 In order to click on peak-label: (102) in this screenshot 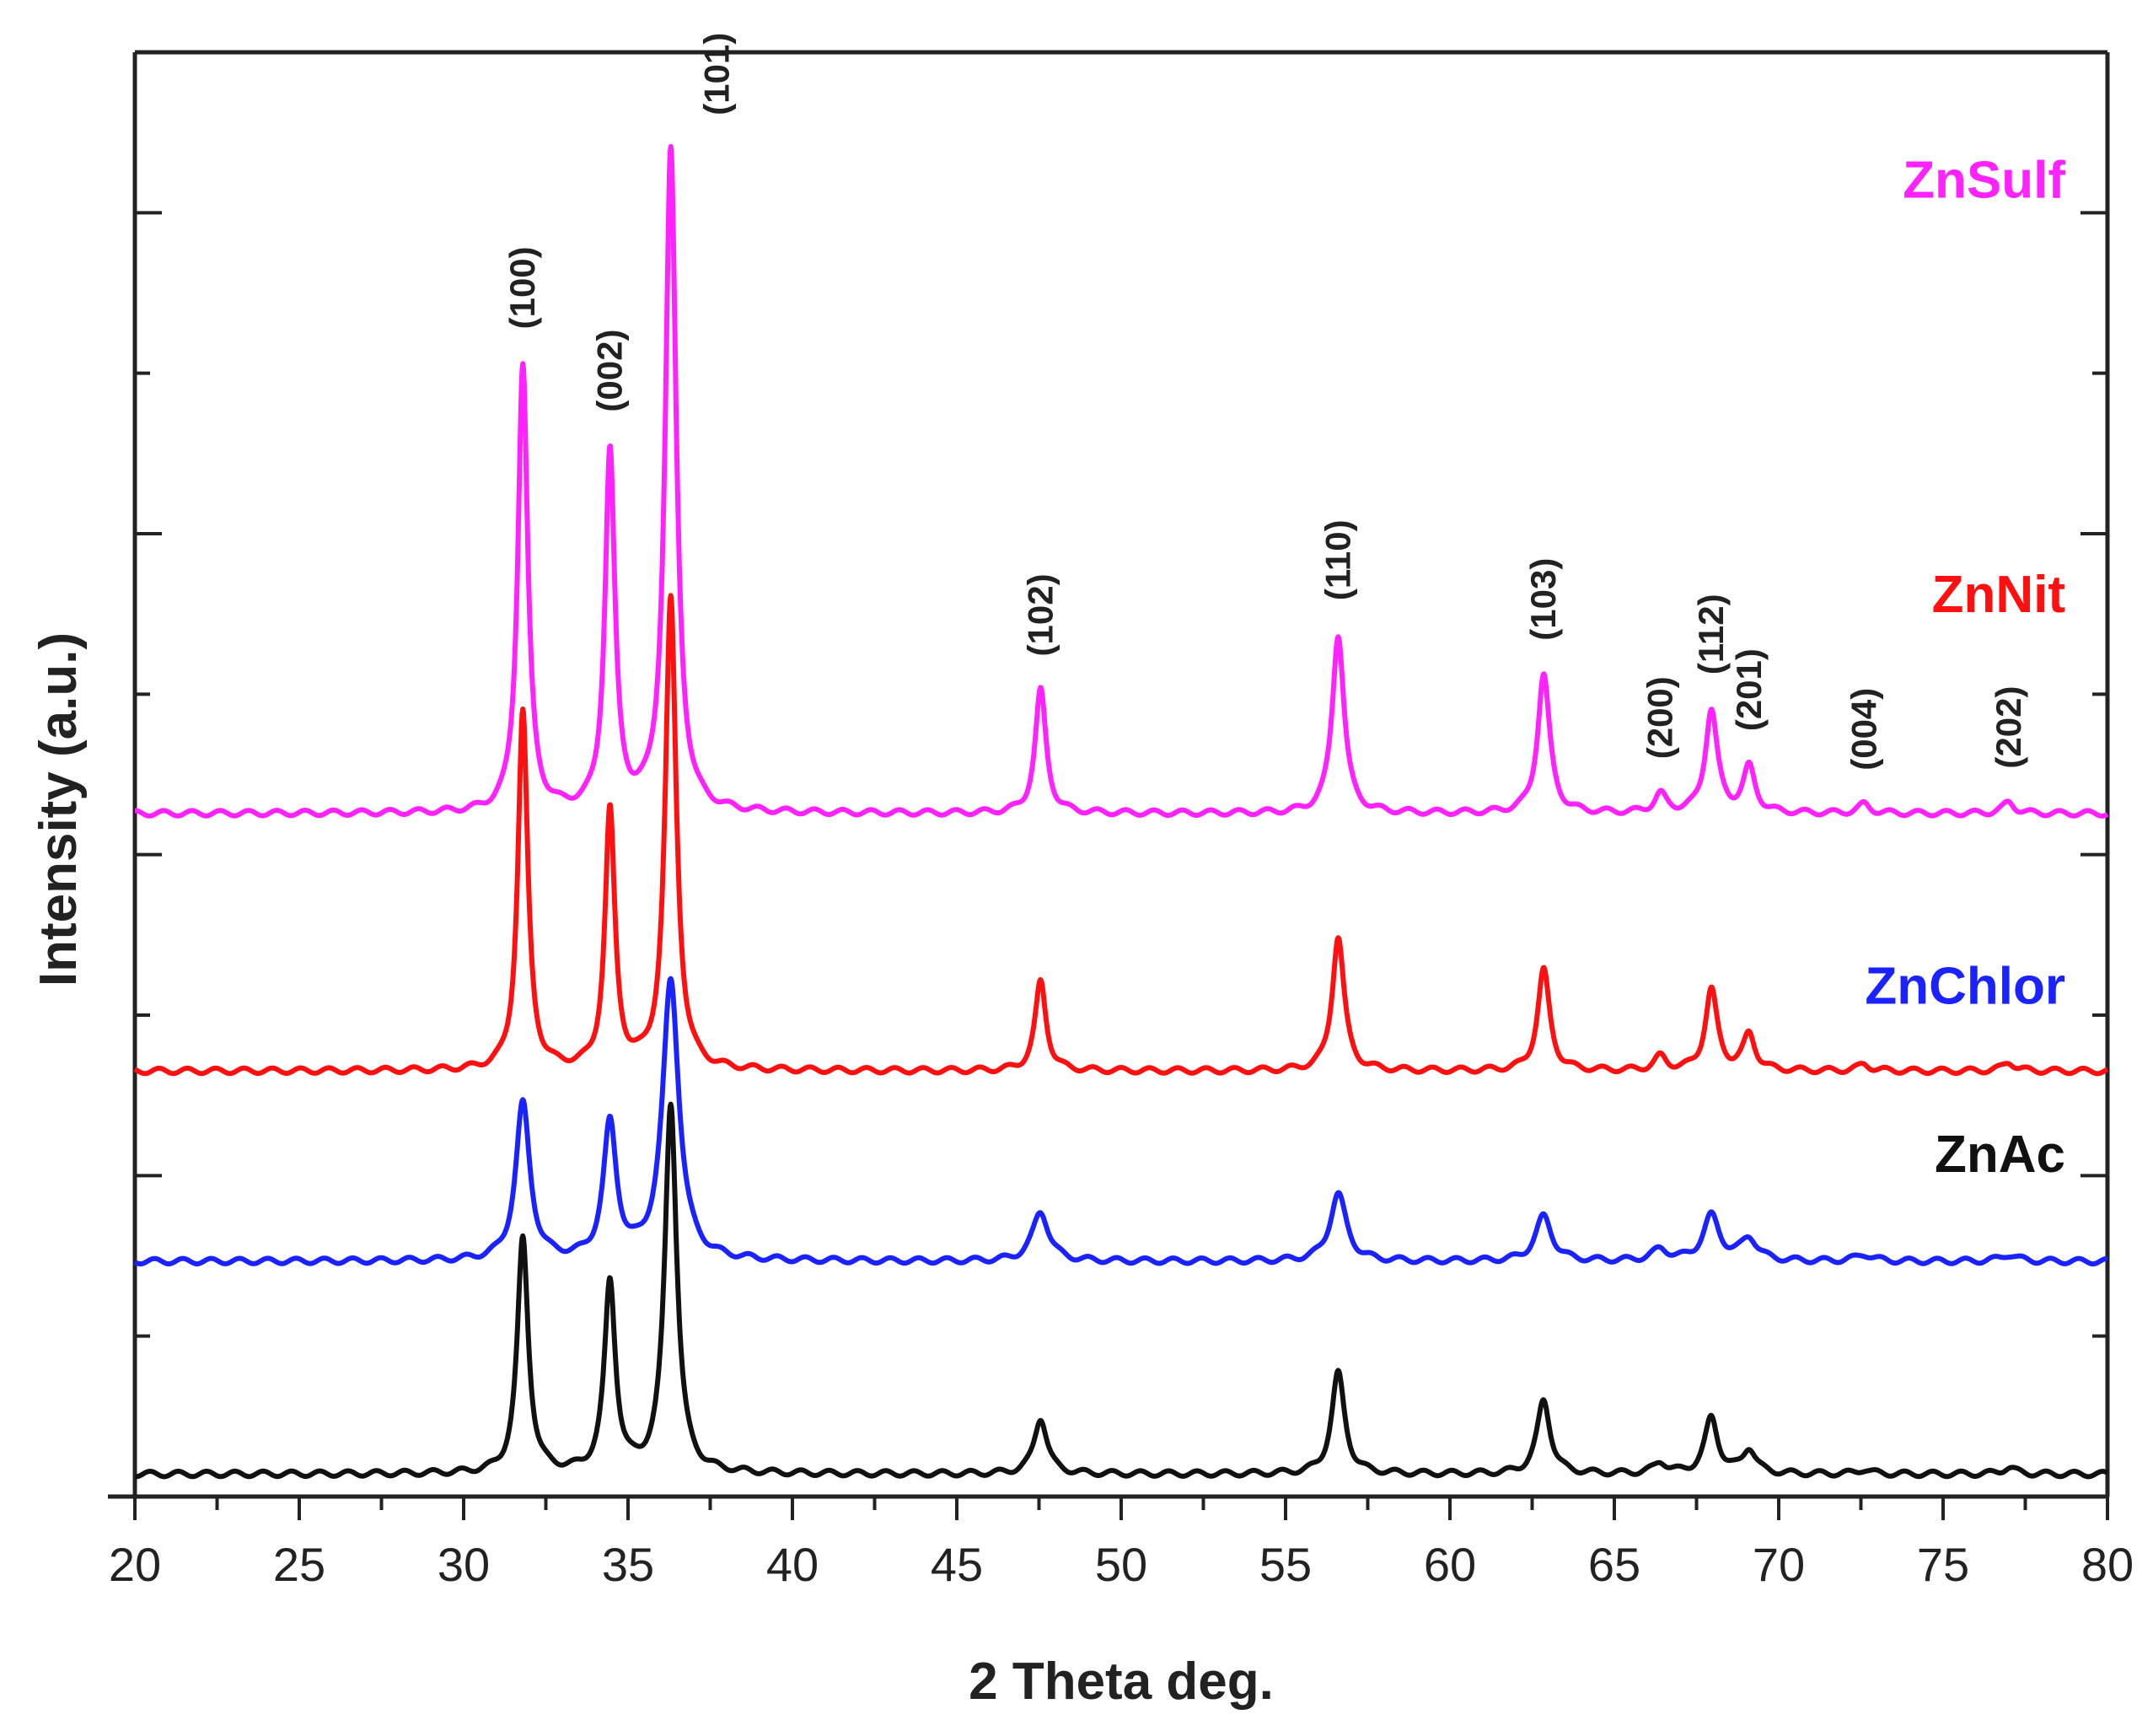, I will do `click(1040, 614)`.